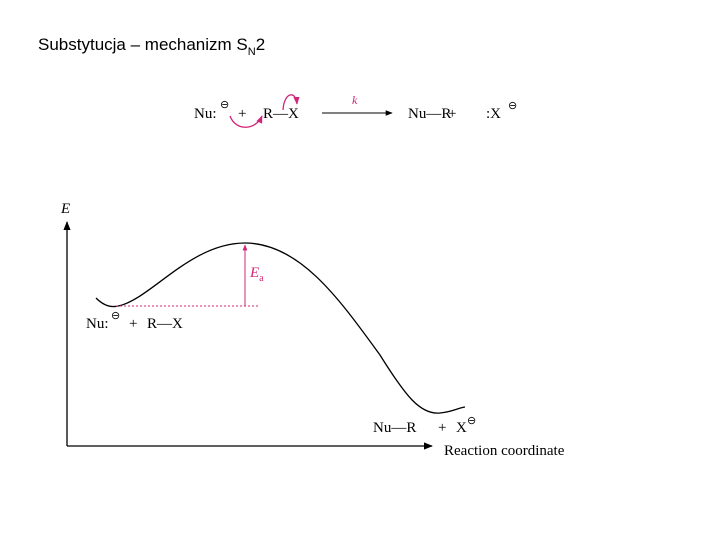 The width and height of the screenshot is (720, 540). Describe the element at coordinates (261, 278) in the screenshot. I see `barrier-subscript: a` at that location.